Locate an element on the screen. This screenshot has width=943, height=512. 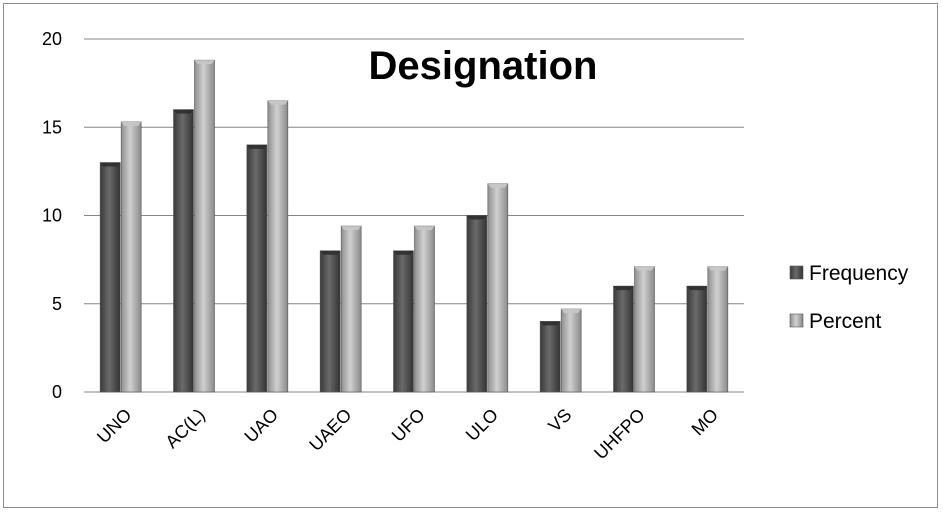
legend-label-percent: Percent is located at coordinates (845, 321).